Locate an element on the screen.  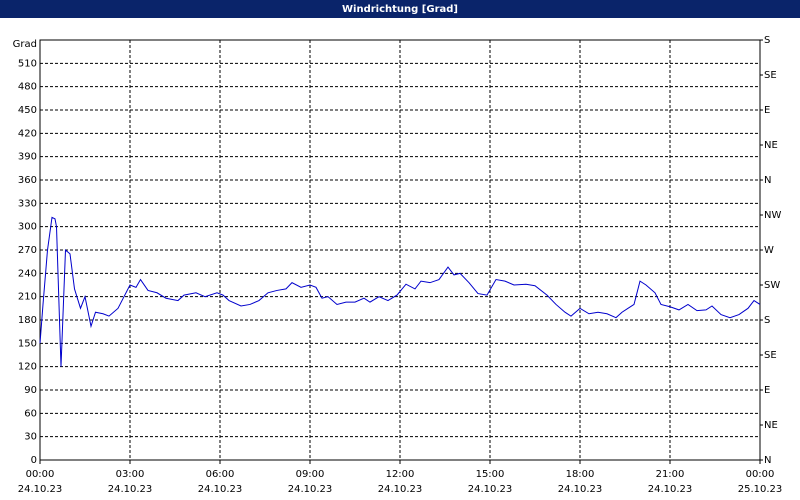
y-tick-label: 60 is located at coordinates (30, 413).